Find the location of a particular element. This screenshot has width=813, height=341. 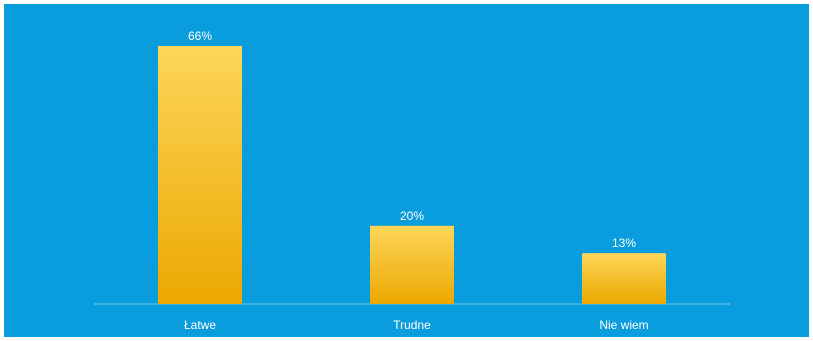

bar-value-label-2: 20% is located at coordinates (412, 216).